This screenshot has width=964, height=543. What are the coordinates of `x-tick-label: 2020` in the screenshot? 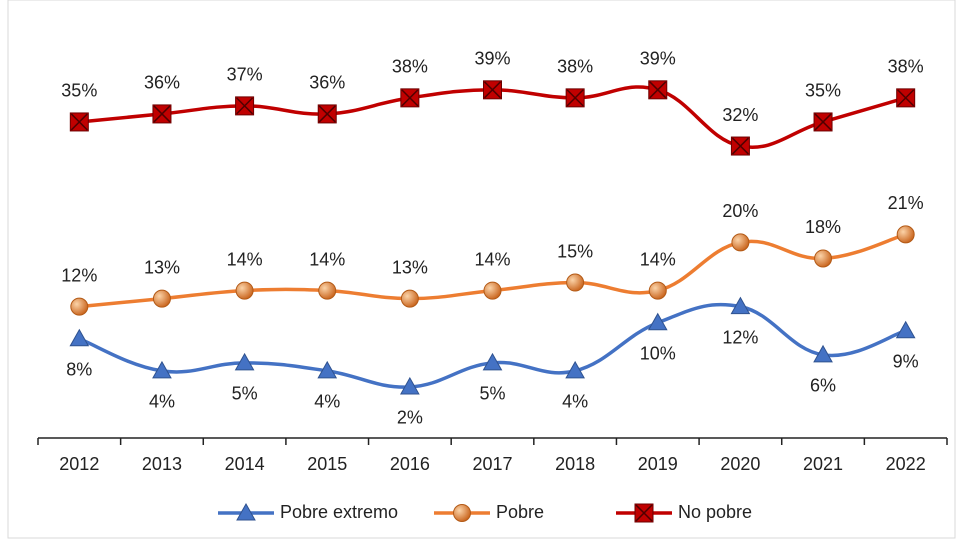 It's located at (740, 464).